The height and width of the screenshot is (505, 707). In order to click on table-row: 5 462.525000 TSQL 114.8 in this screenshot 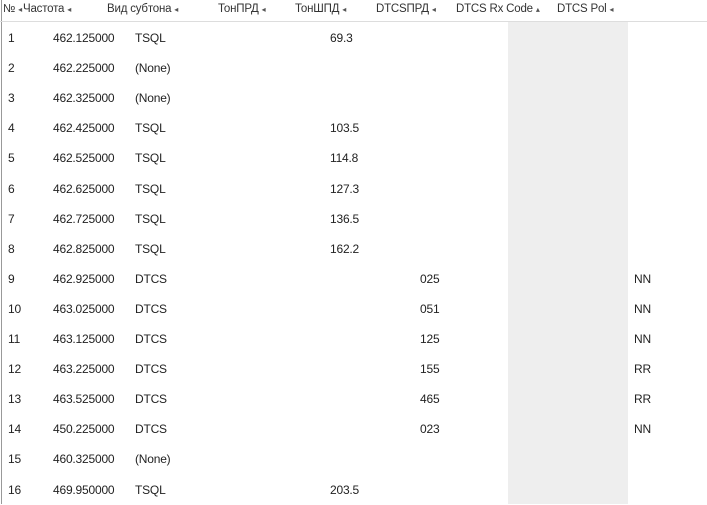, I will do `click(353, 158)`.